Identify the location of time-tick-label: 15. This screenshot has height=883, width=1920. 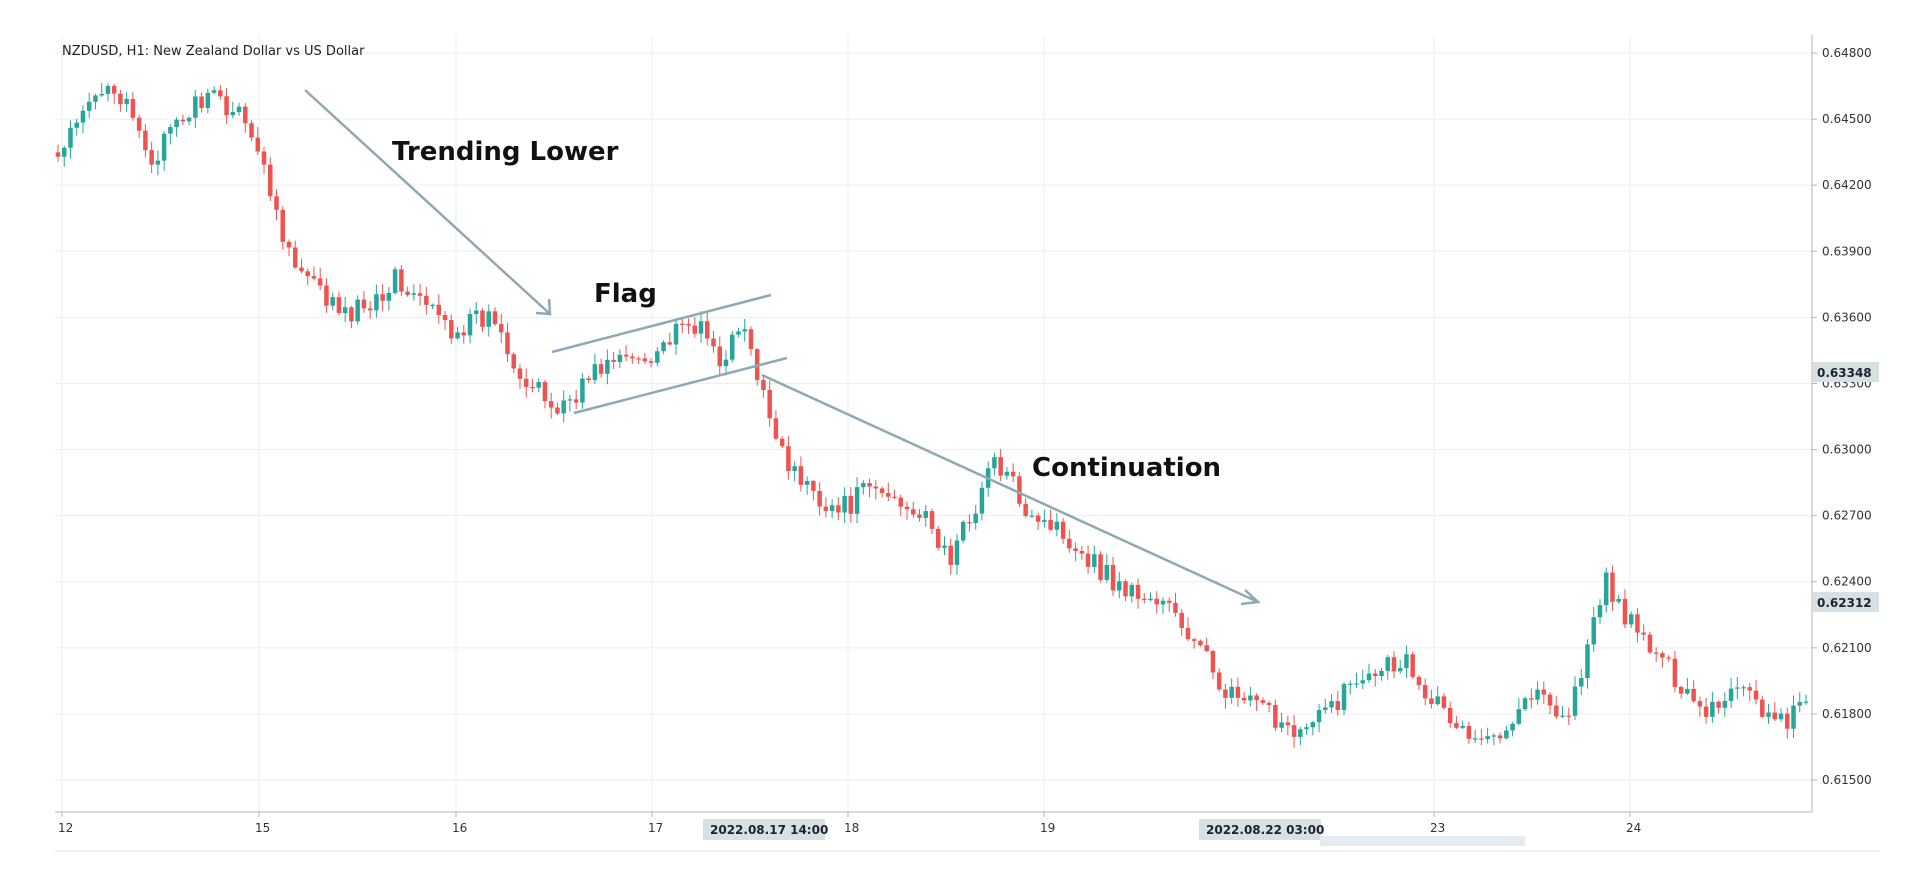
(262, 828).